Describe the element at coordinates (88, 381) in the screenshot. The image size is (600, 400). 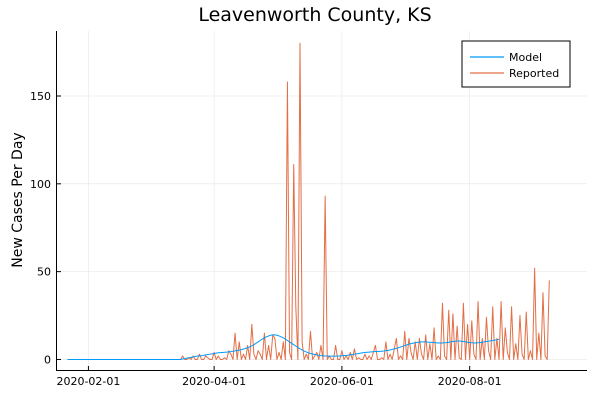
I see `x-tick-label: 2020-02-01` at that location.